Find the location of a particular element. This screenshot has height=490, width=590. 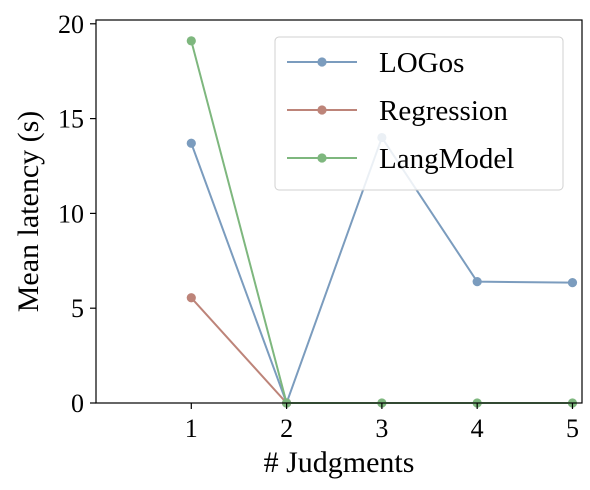

legend-label-regression: Regression is located at coordinates (443, 111).